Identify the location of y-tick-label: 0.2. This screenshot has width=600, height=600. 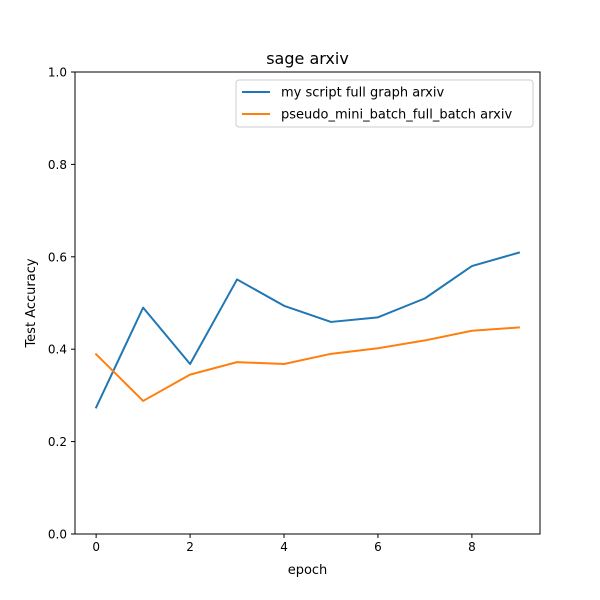
(57, 442).